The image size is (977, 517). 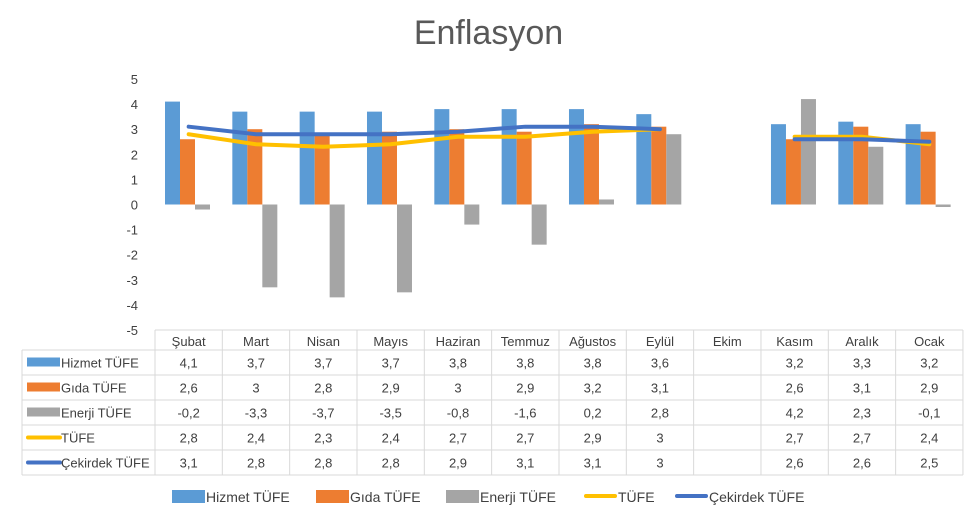 What do you see at coordinates (188, 413) in the screenshot?
I see `data-label: -0,2` at bounding box center [188, 413].